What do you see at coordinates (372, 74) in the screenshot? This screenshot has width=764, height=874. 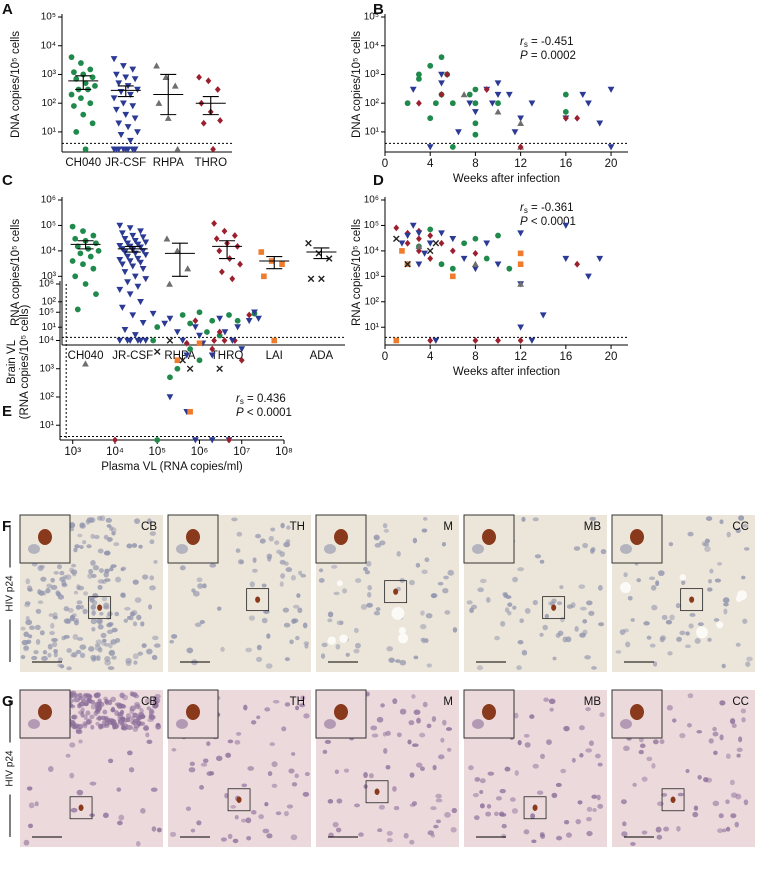 I see `y-tick-label: 10³` at bounding box center [372, 74].